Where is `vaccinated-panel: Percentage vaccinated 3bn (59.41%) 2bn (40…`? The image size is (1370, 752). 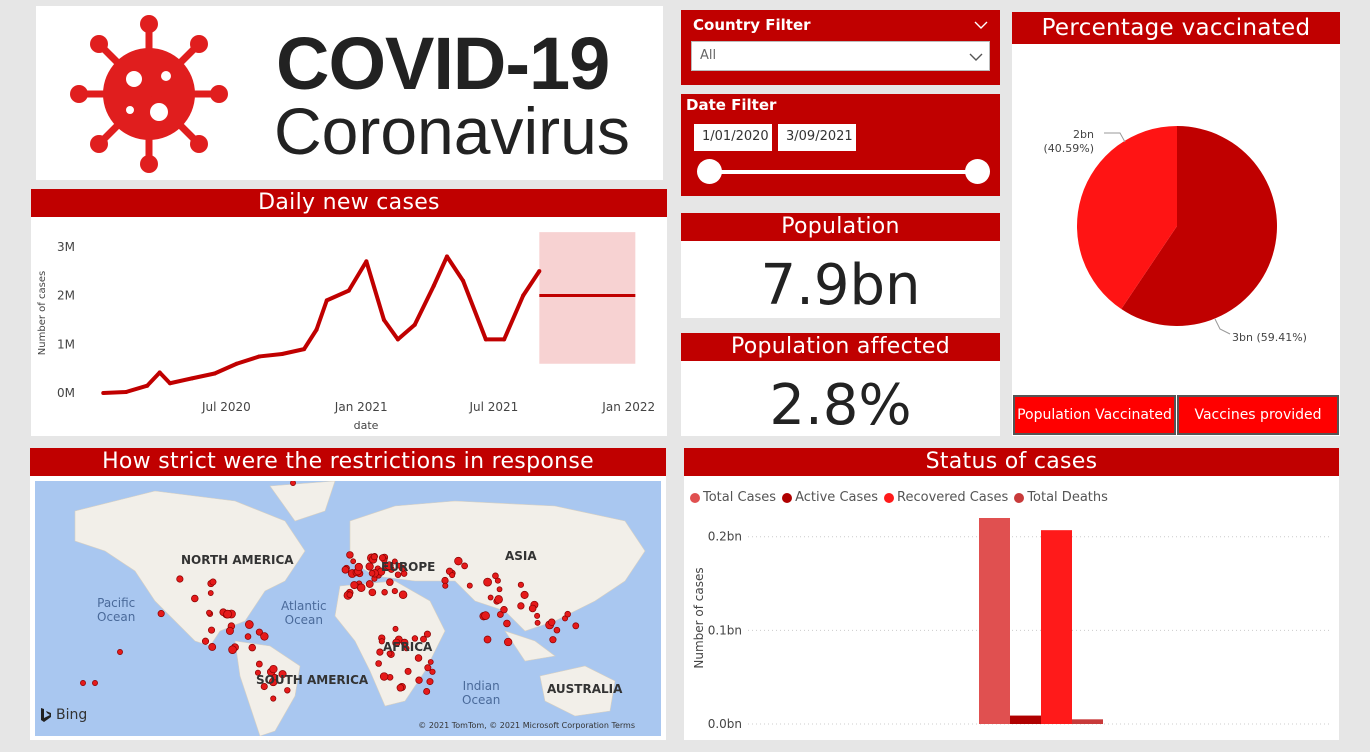 vaccinated-panel: Percentage vaccinated 3bn (59.41%) 2bn (40… is located at coordinates (1176, 224).